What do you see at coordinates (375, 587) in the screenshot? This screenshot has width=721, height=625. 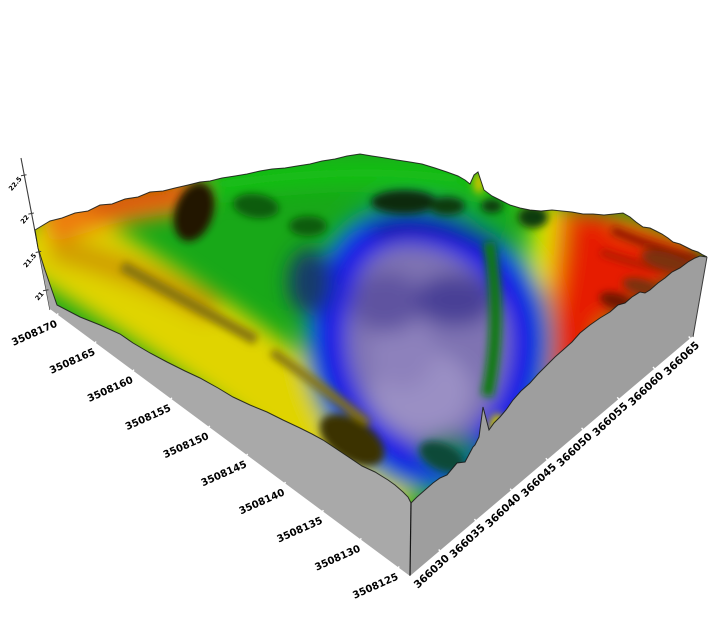 I see `y-tick-label: 3508125` at bounding box center [375, 587].